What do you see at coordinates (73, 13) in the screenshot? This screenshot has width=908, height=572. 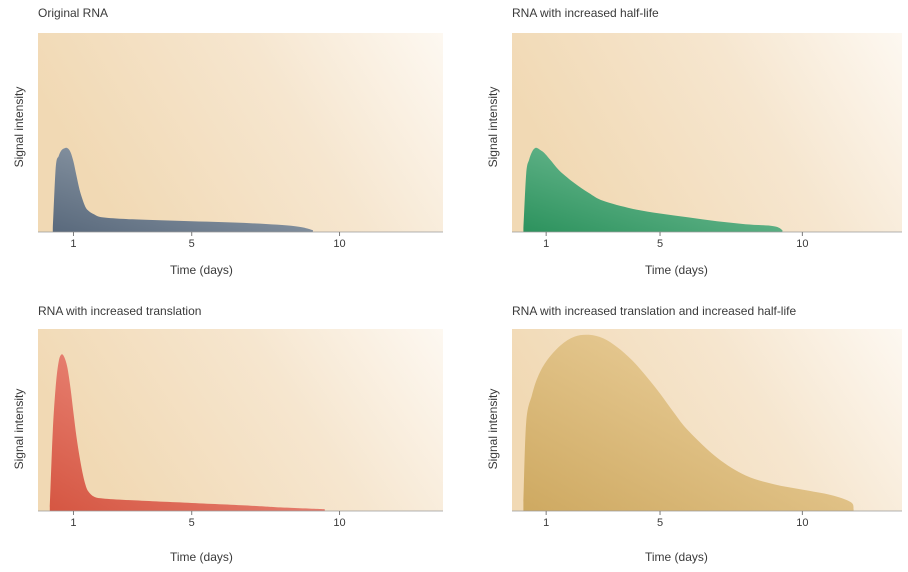 I see `panel-title: Original RNA` at bounding box center [73, 13].